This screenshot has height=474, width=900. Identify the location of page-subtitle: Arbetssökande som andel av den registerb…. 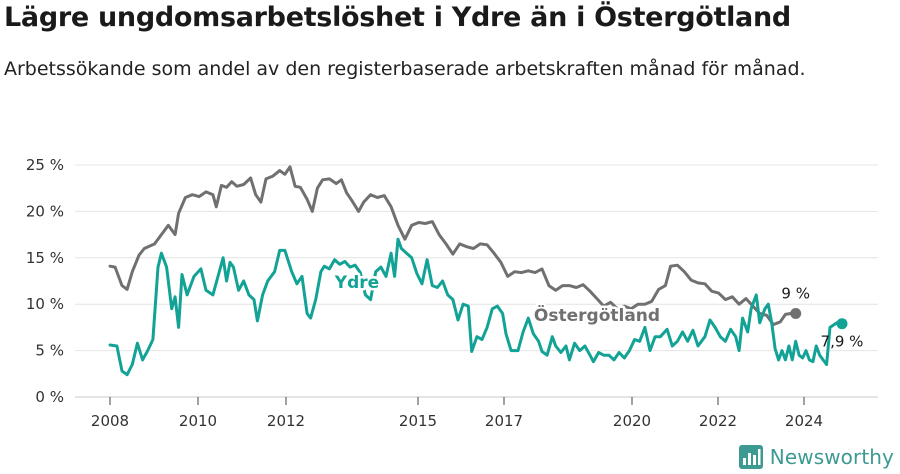
(405, 69).